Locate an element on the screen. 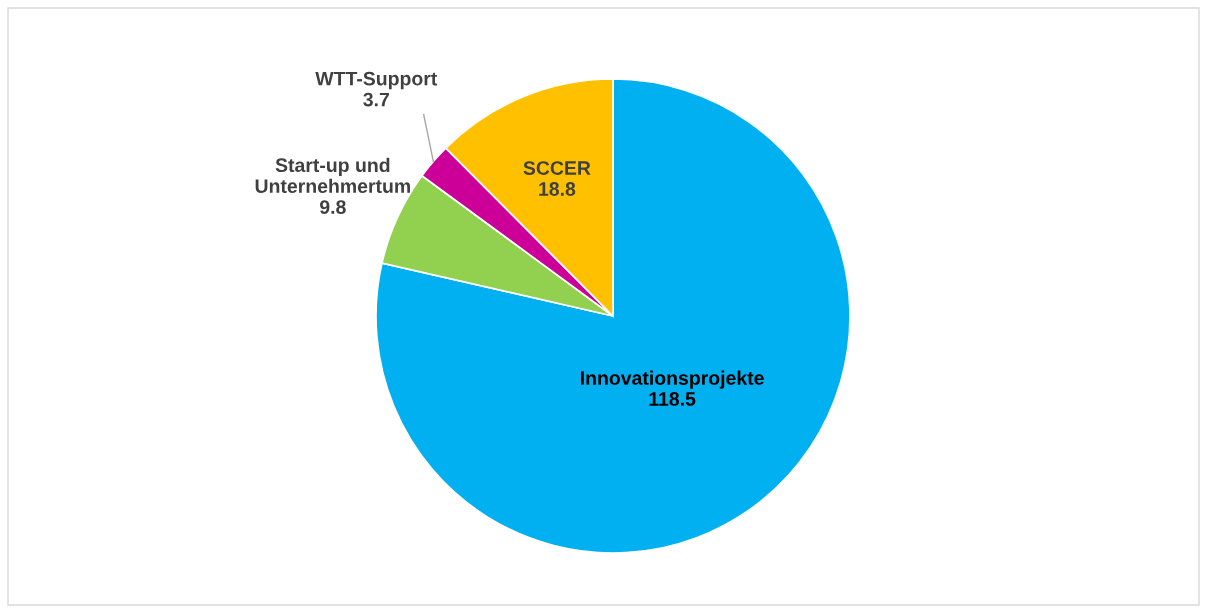 The width and height of the screenshot is (1207, 613). data-label: 3.7 is located at coordinates (376, 99).